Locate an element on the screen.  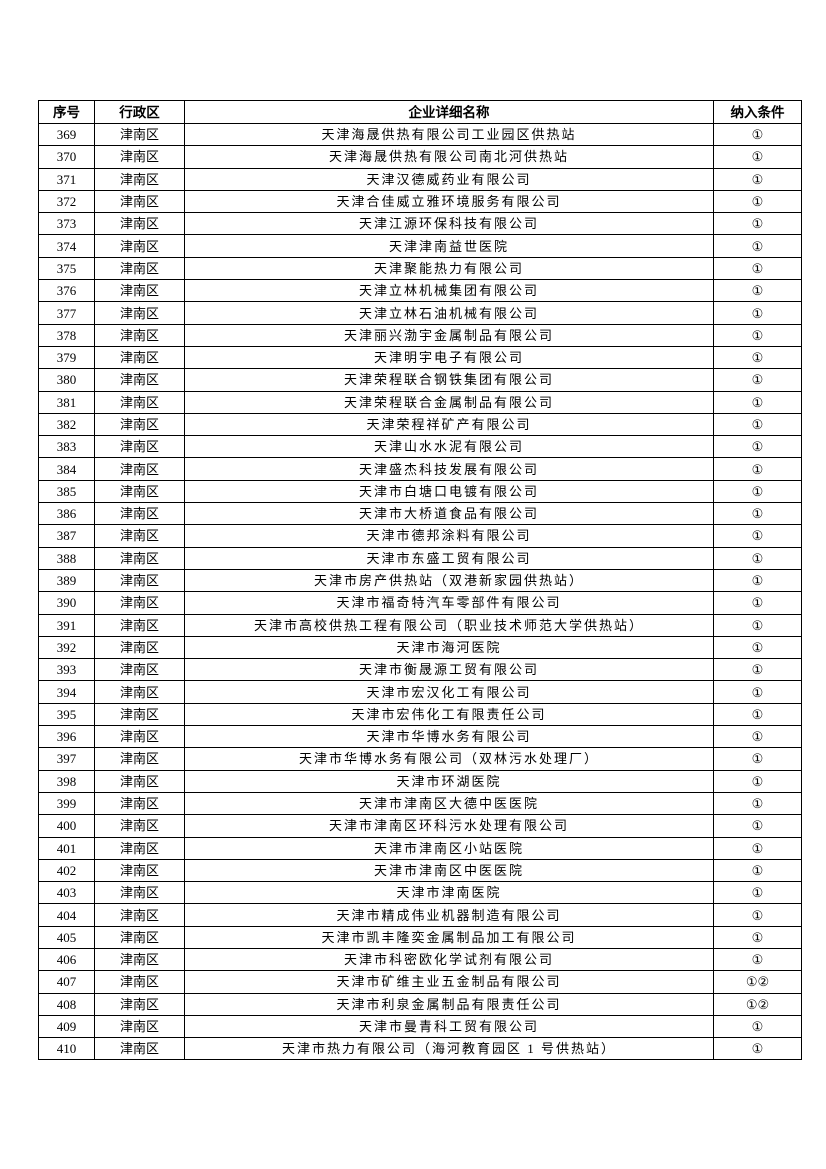
table-row: 382 津南区 天津荣程祥矿产有限公司 ① is located at coordinates (420, 424).